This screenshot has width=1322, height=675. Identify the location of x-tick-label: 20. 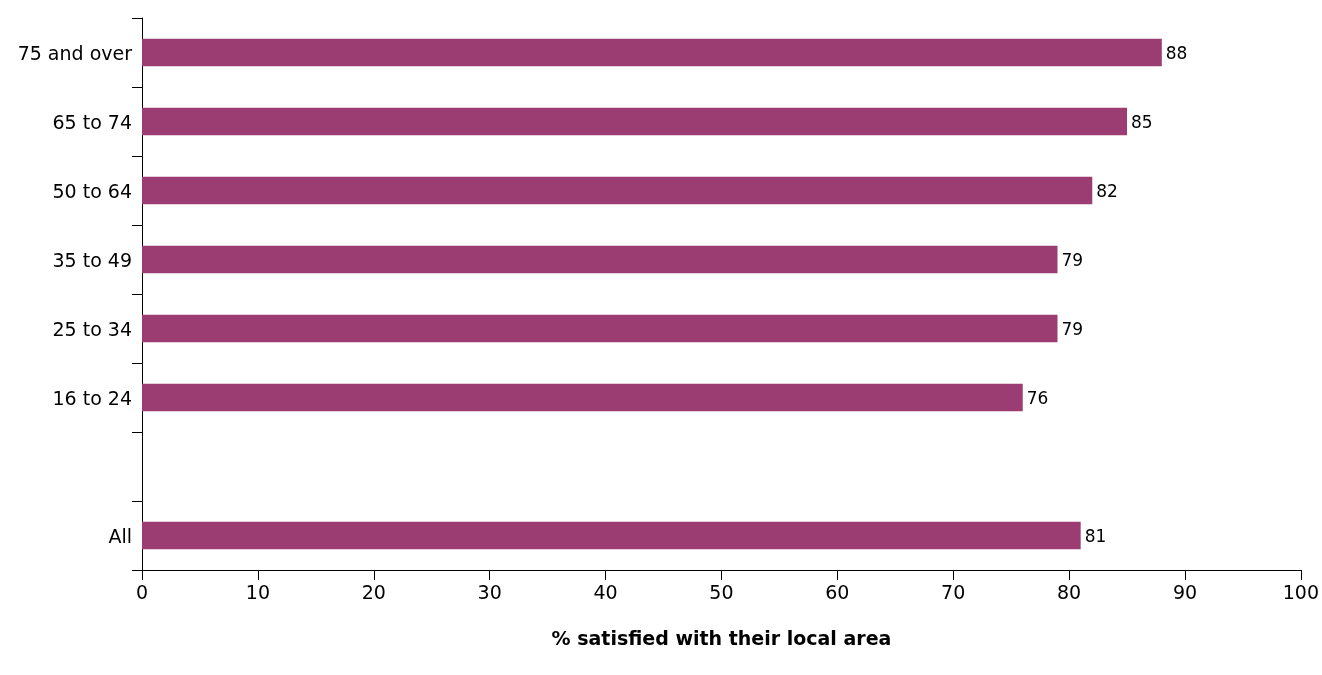
(373, 591).